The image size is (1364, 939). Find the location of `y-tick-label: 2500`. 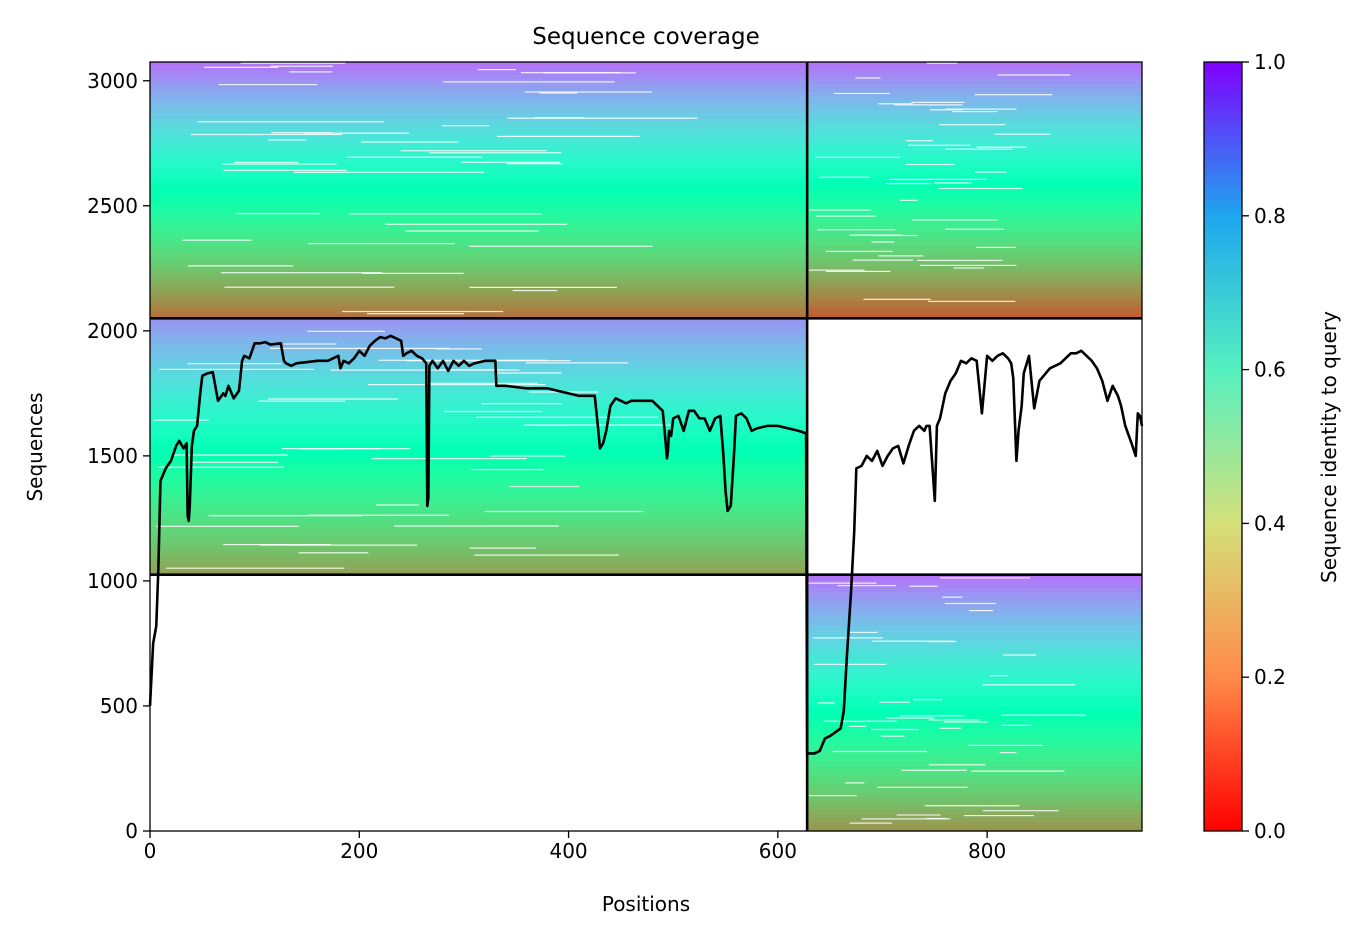

y-tick-label: 2500 is located at coordinates (112, 206).